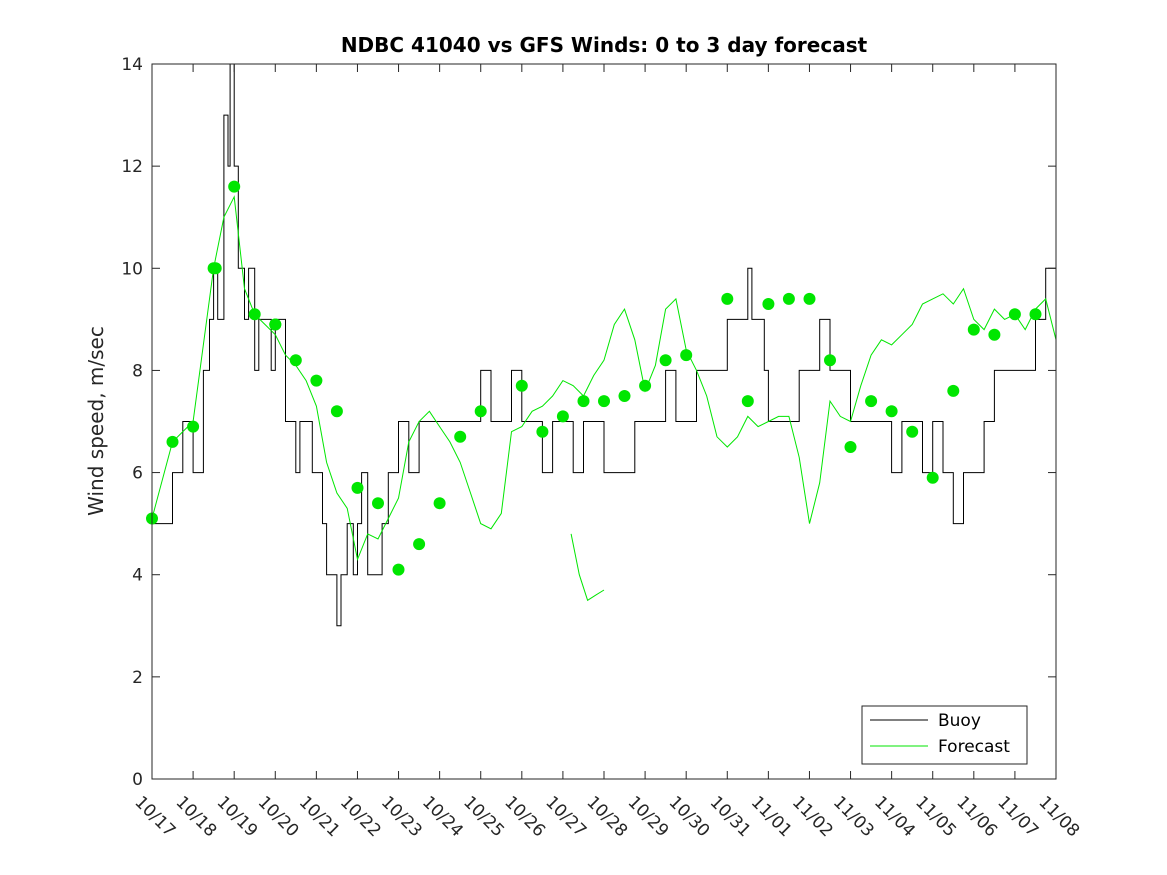 The height and width of the screenshot is (875, 1167). I want to click on legend-label-buoy: Buoy, so click(959, 721).